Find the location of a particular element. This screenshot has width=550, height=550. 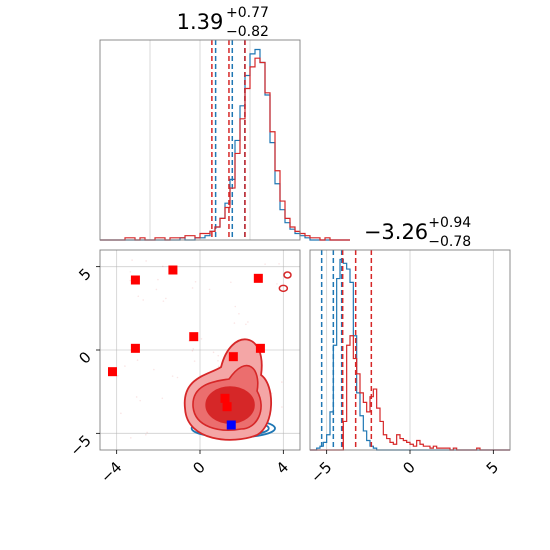

title-upper-error: +0.94 is located at coordinates (449, 223).